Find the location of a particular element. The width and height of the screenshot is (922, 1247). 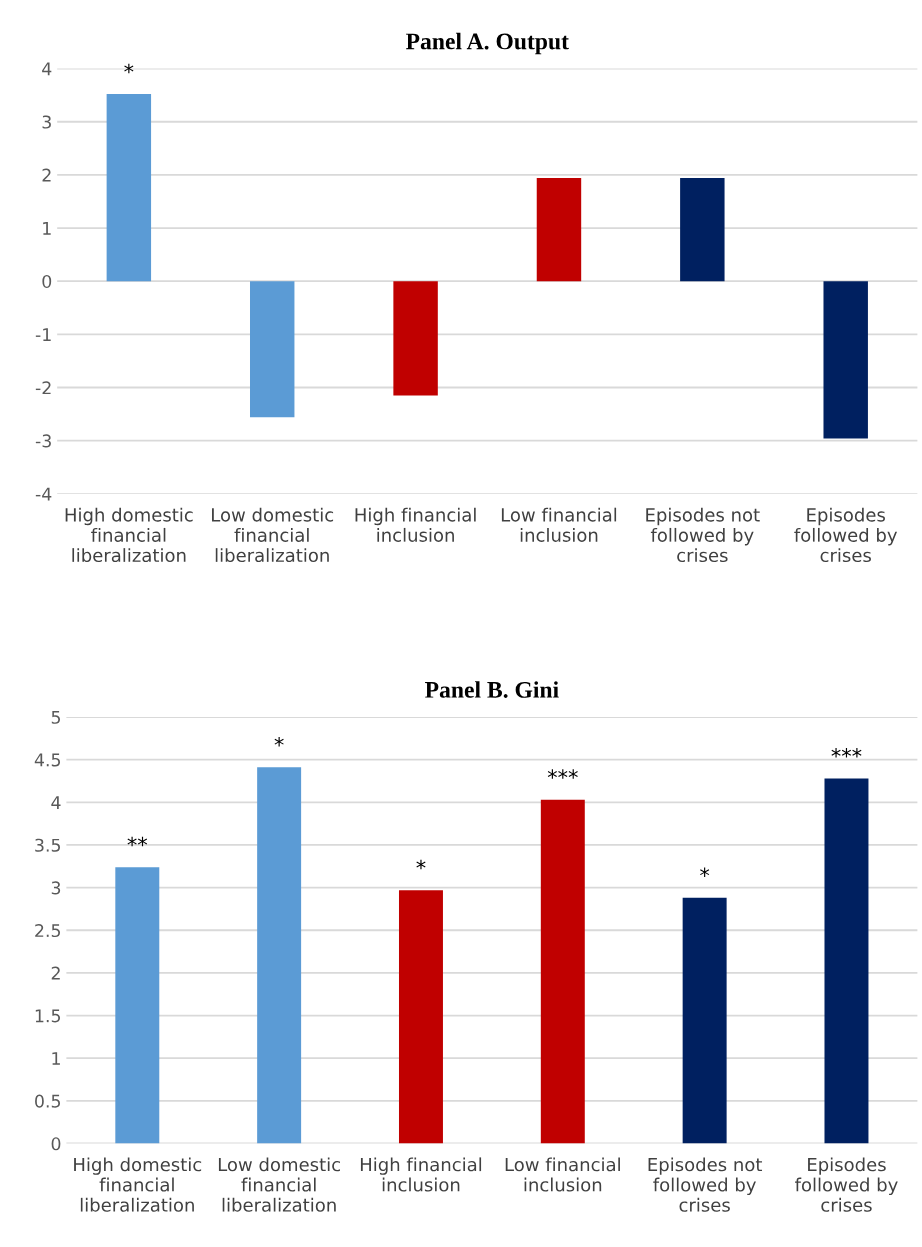

y-tick-label: 1.5 is located at coordinates (48, 1016).